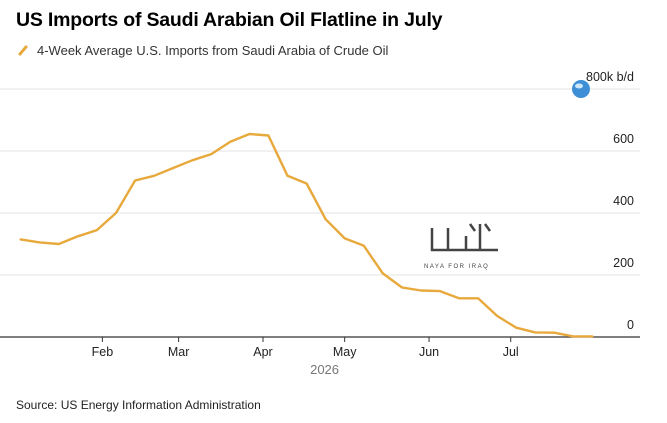 The width and height of the screenshot is (667, 423). What do you see at coordinates (610, 201) in the screenshot?
I see `y-axis-tick-labels: 0 200 400 600 800k b/d` at bounding box center [610, 201].